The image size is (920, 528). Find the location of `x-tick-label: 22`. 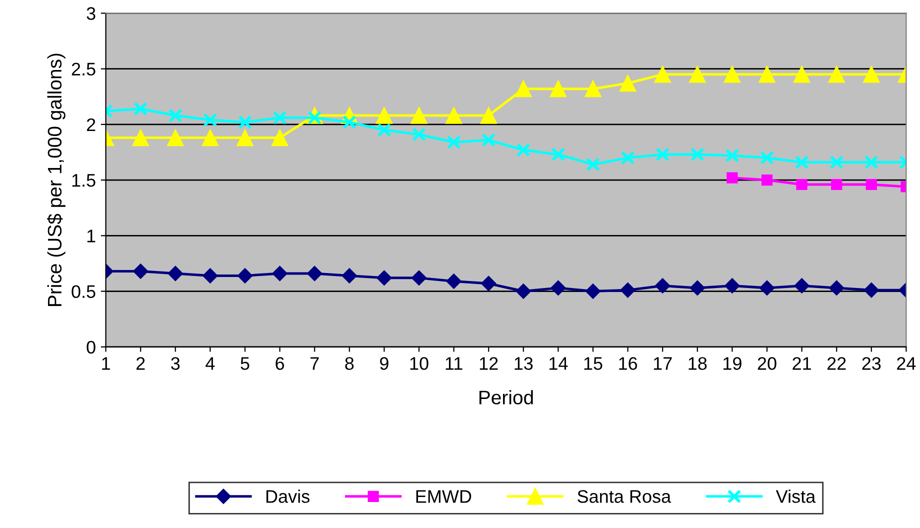

x-tick-label: 22 is located at coordinates (836, 363).